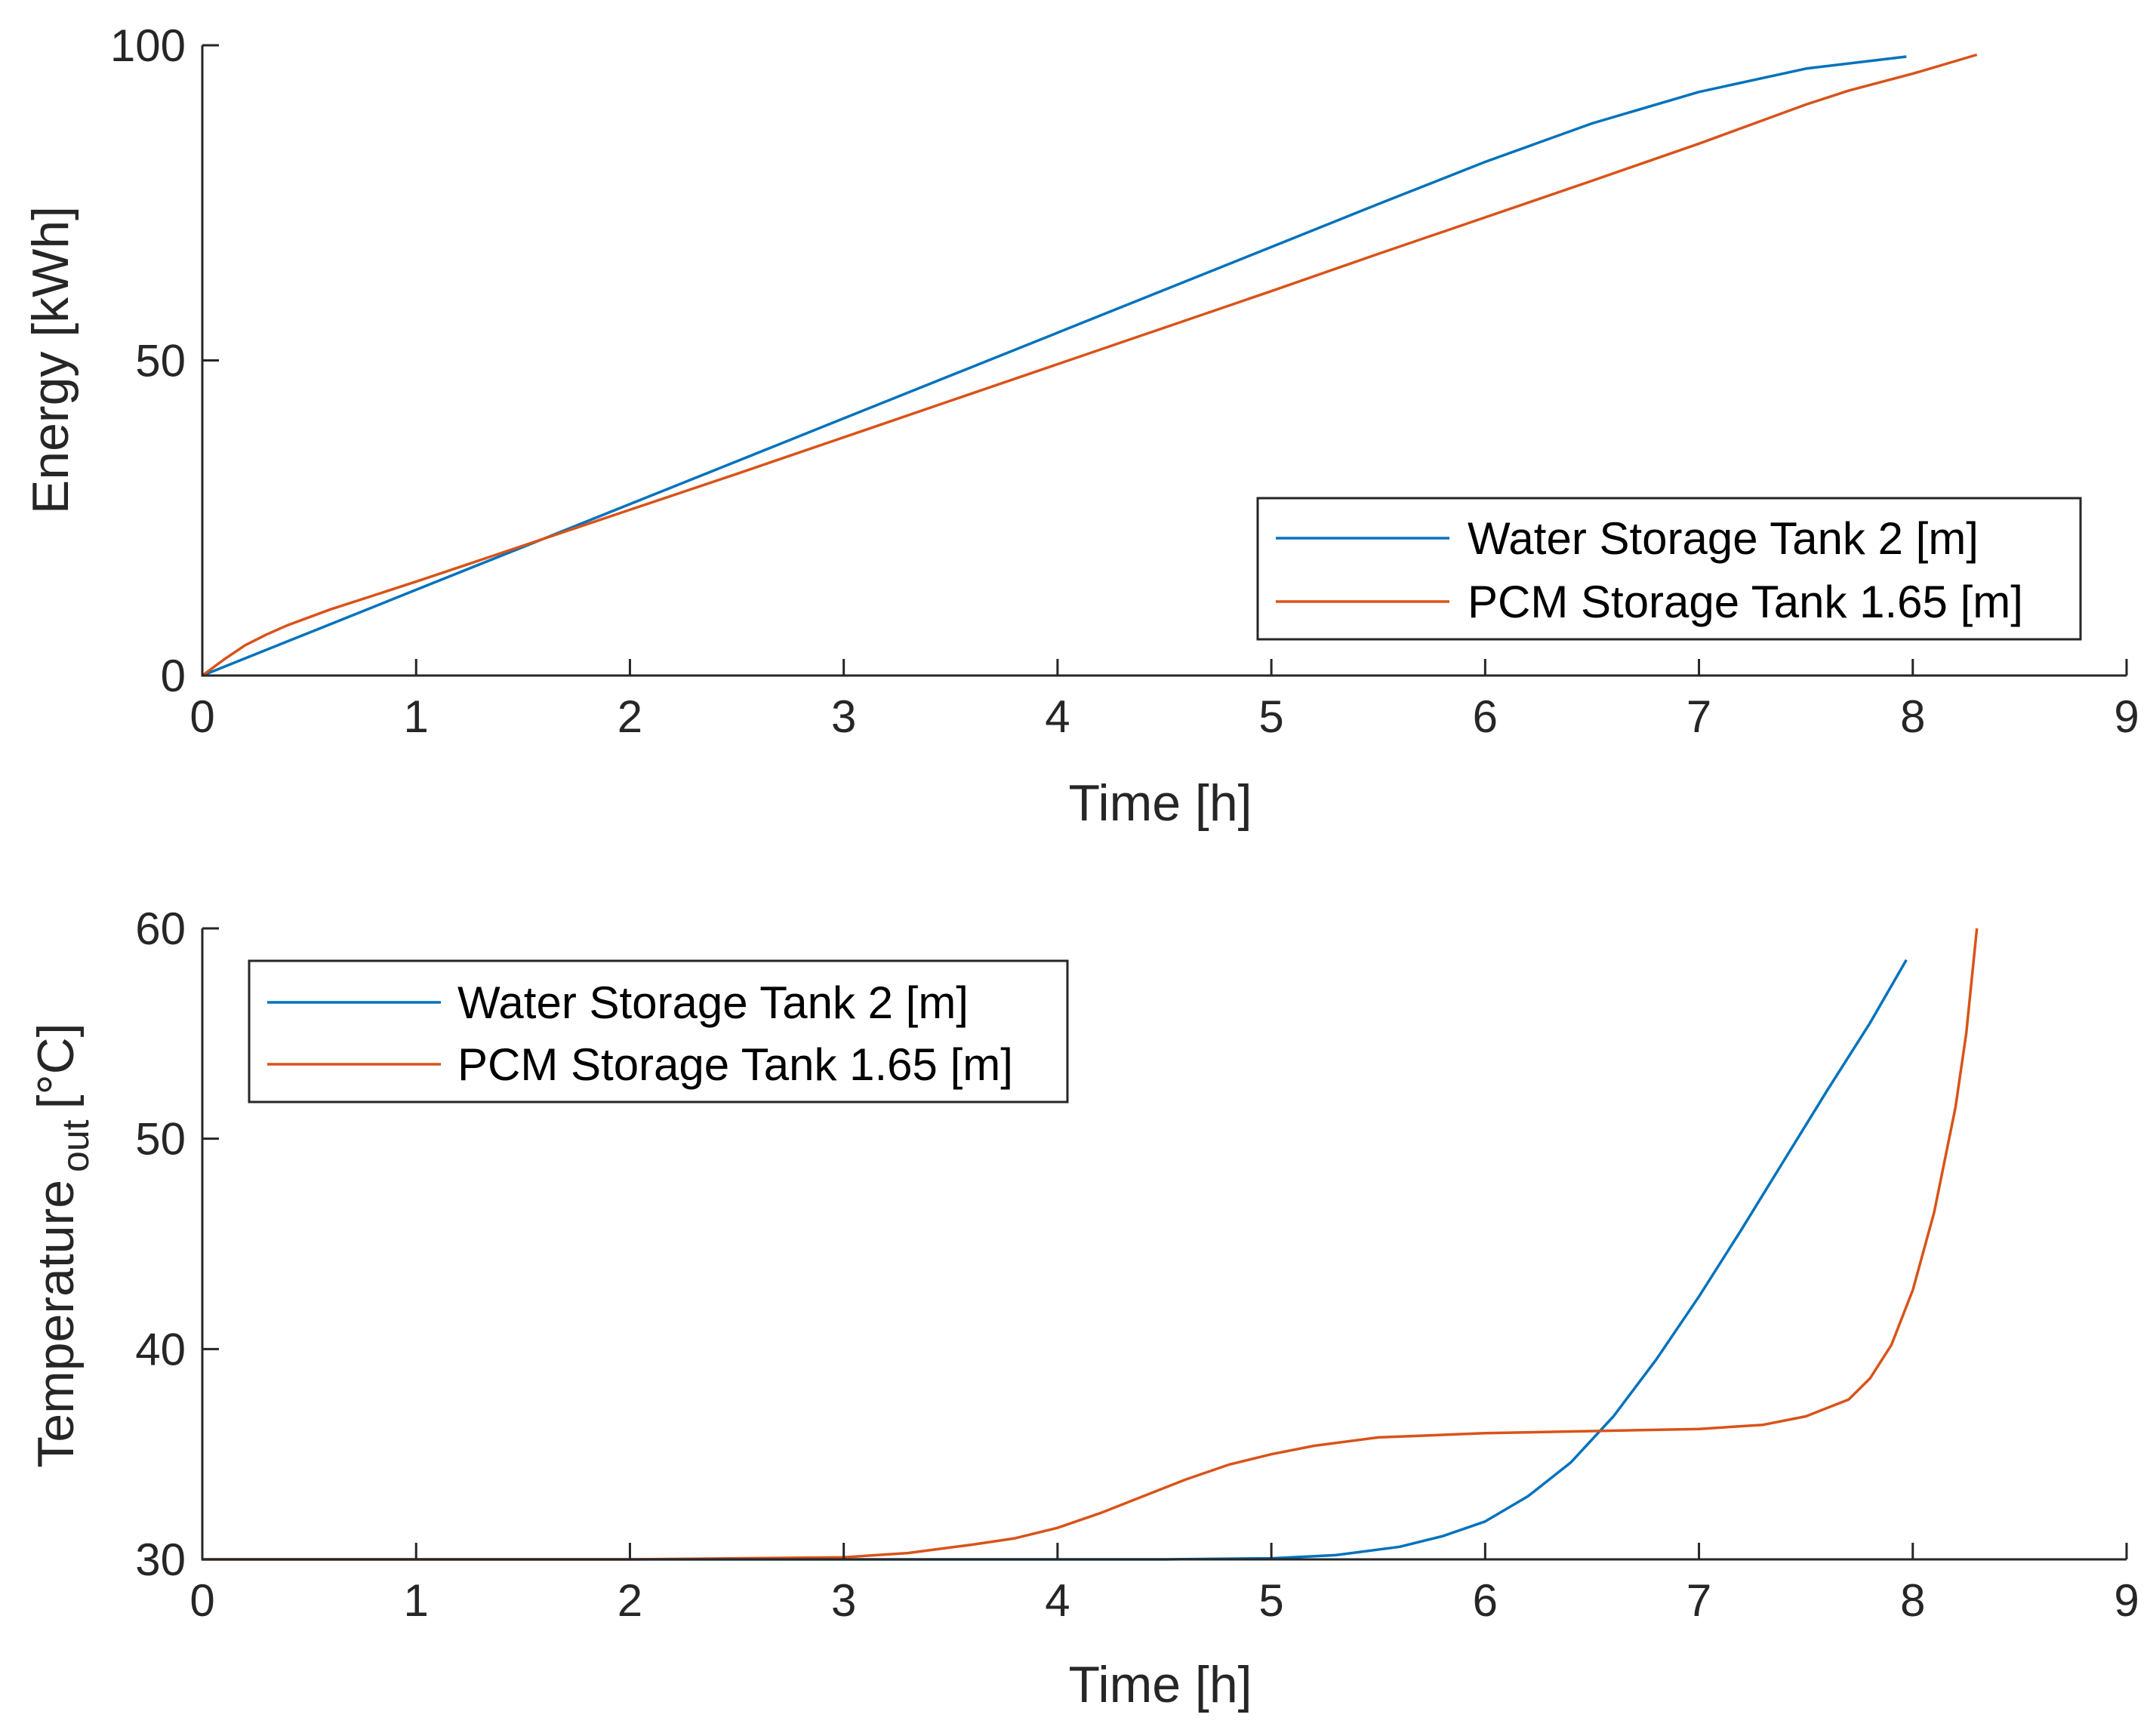  Describe the element at coordinates (174, 676) in the screenshot. I see `energy-y-tick-label: 0` at that location.